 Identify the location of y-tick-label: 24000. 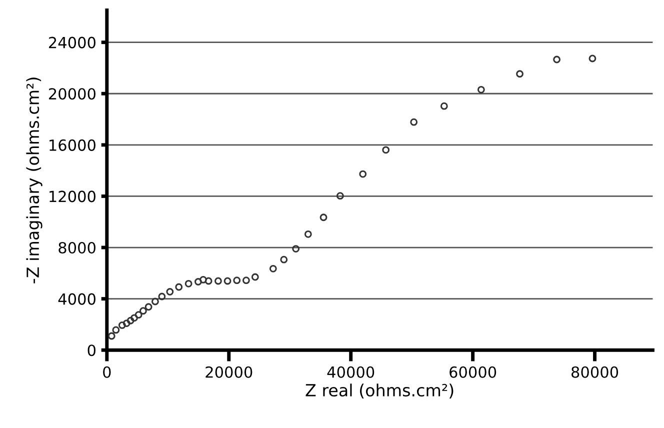
(72, 42).